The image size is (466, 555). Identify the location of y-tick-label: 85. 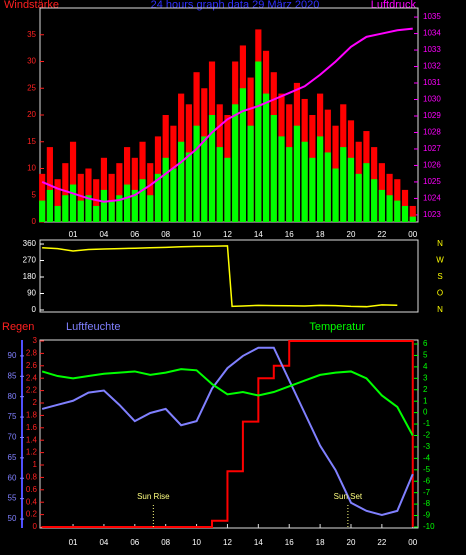
(12, 375).